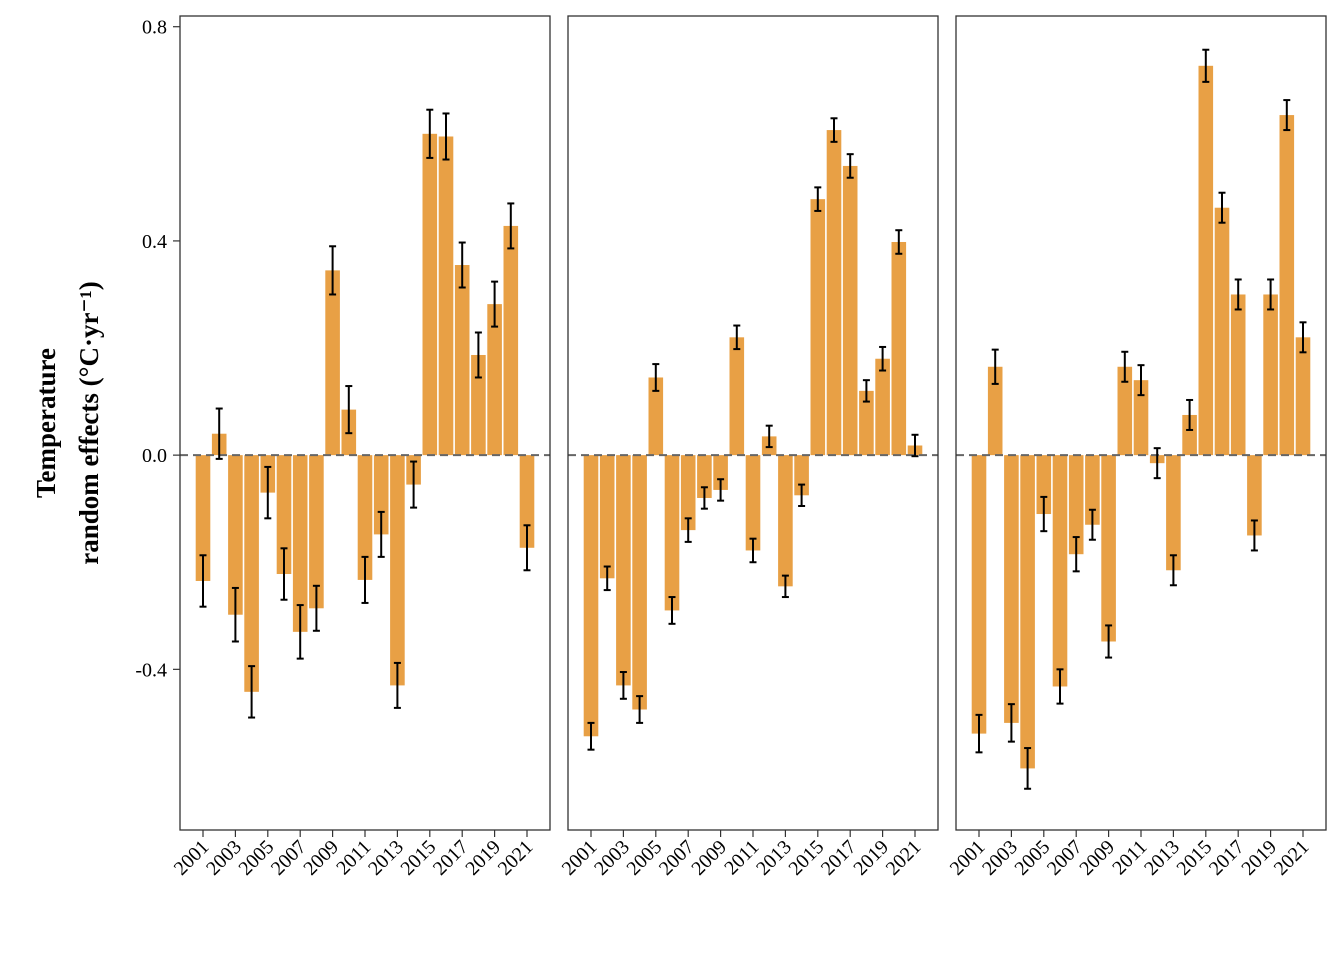 The width and height of the screenshot is (1344, 960). Describe the element at coordinates (871, 858) in the screenshot. I see `x-tick-label: 2019` at that location.